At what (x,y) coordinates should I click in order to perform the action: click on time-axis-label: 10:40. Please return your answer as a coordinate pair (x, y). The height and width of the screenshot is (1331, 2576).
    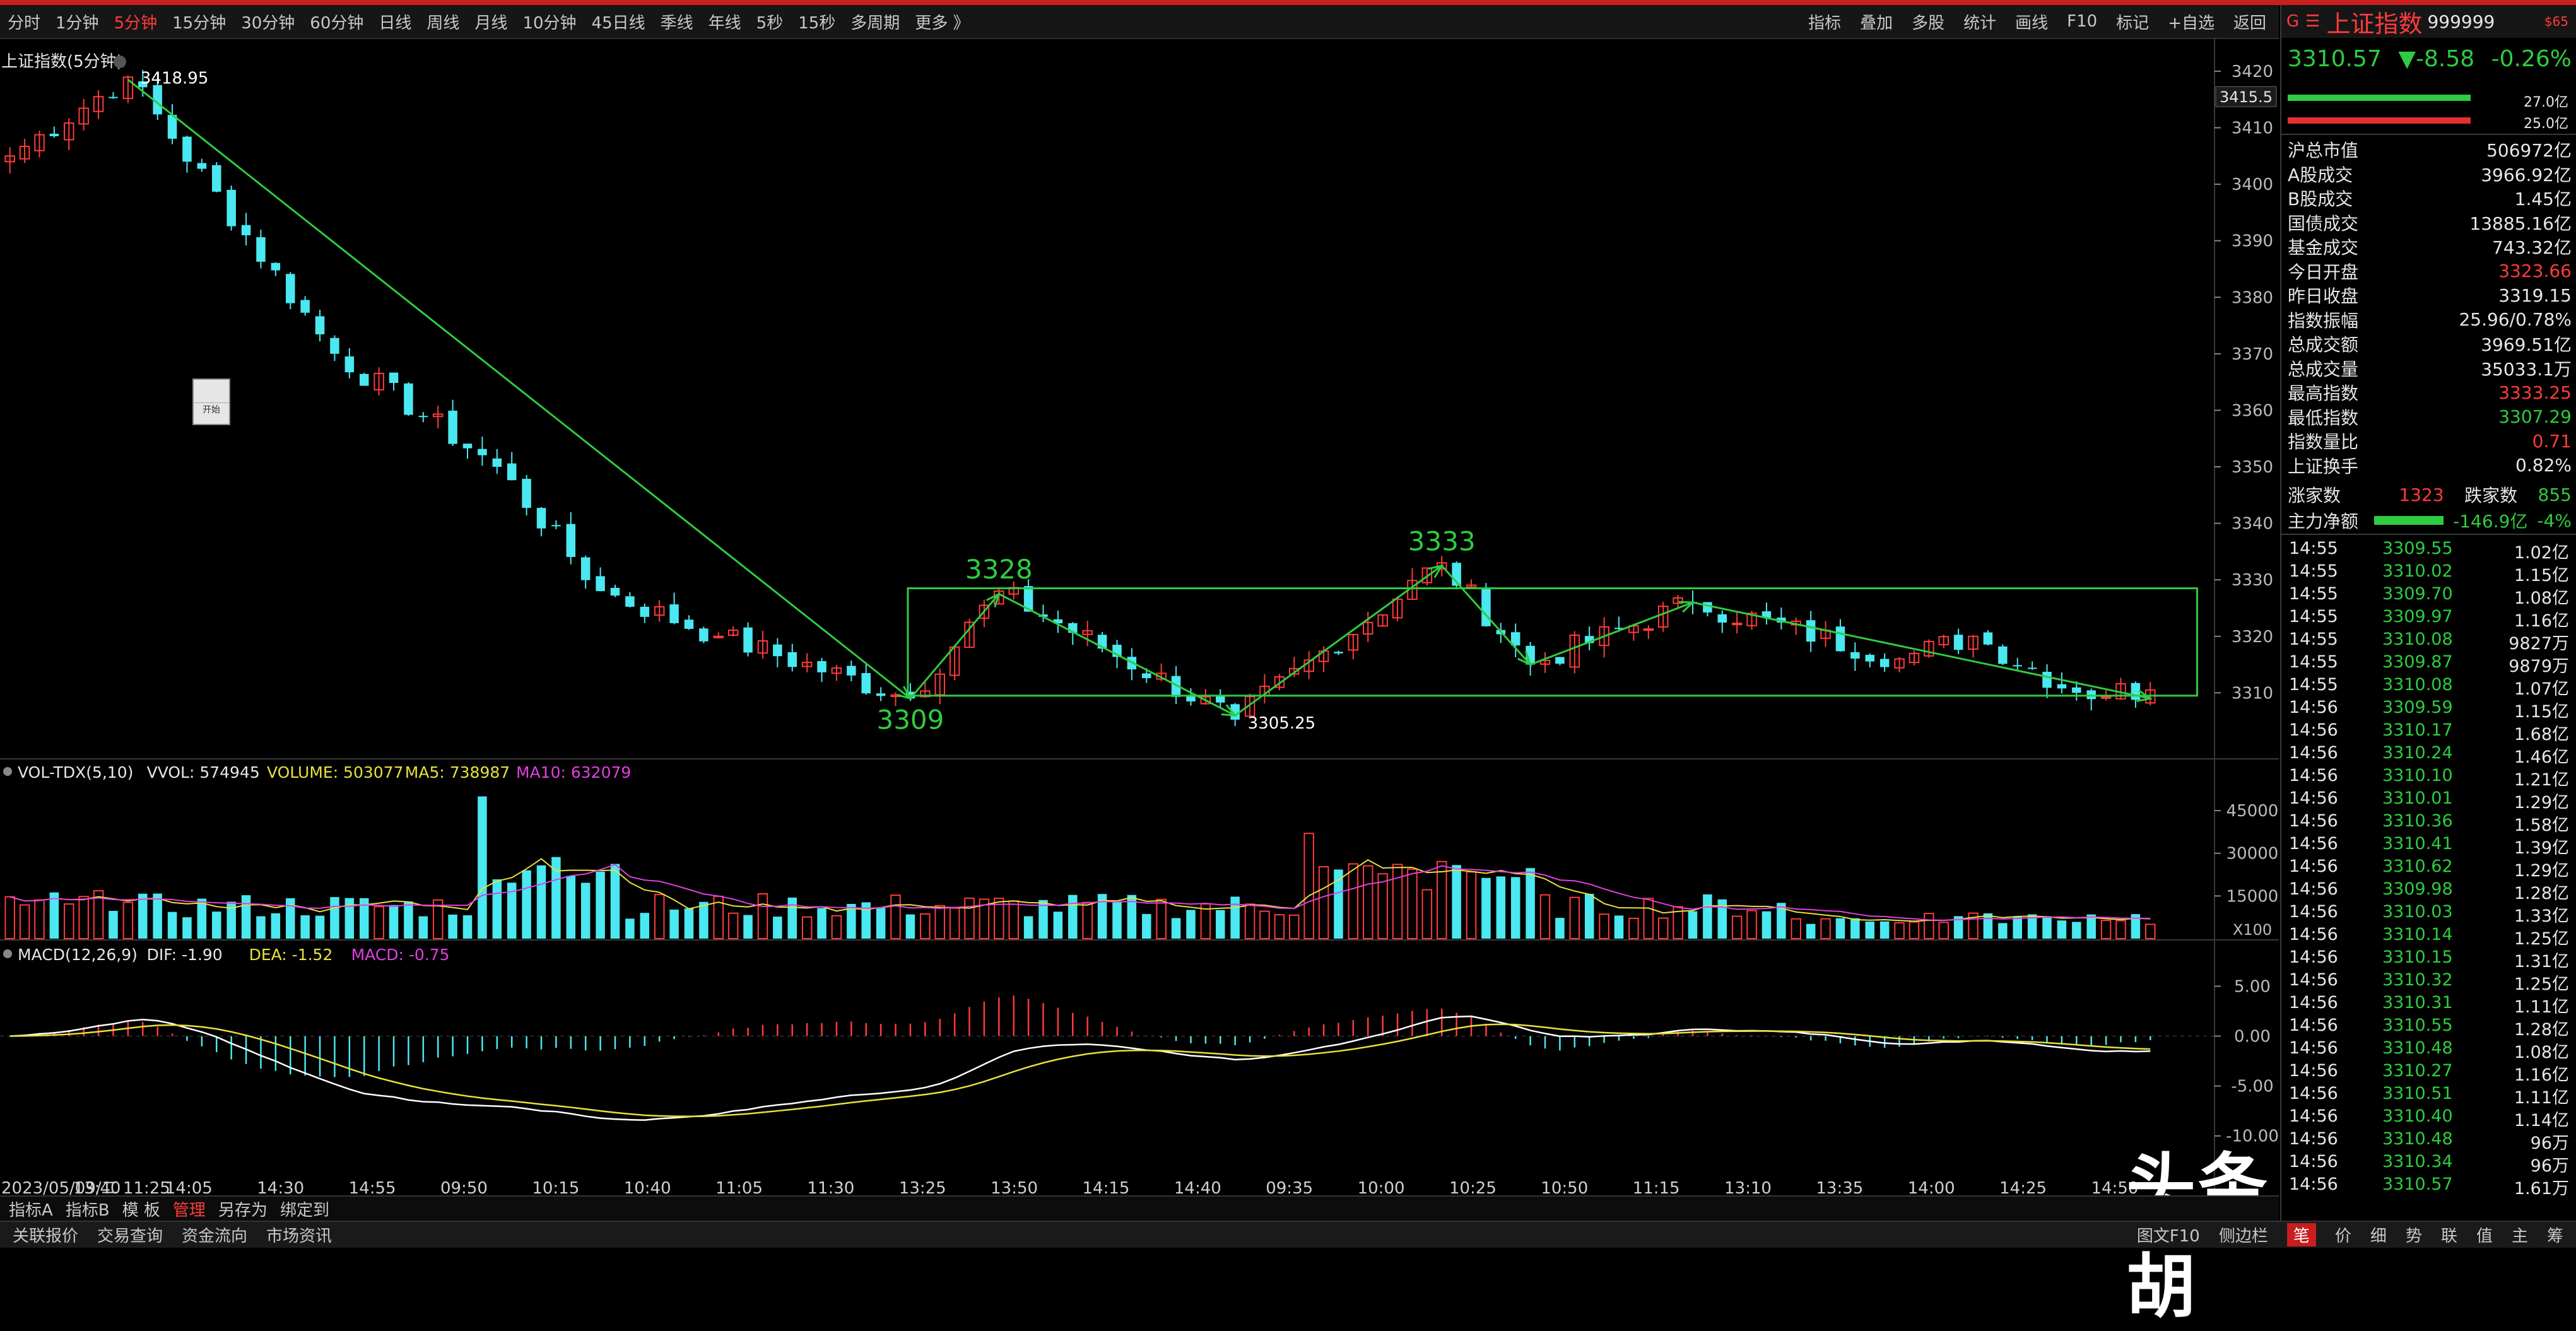
    Looking at the image, I should click on (648, 1187).